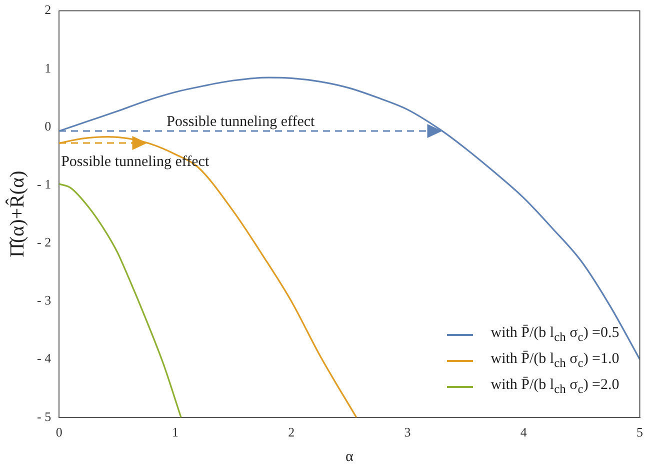 The image size is (646, 470). I want to click on y-tick-label: 2, so click(48, 10).